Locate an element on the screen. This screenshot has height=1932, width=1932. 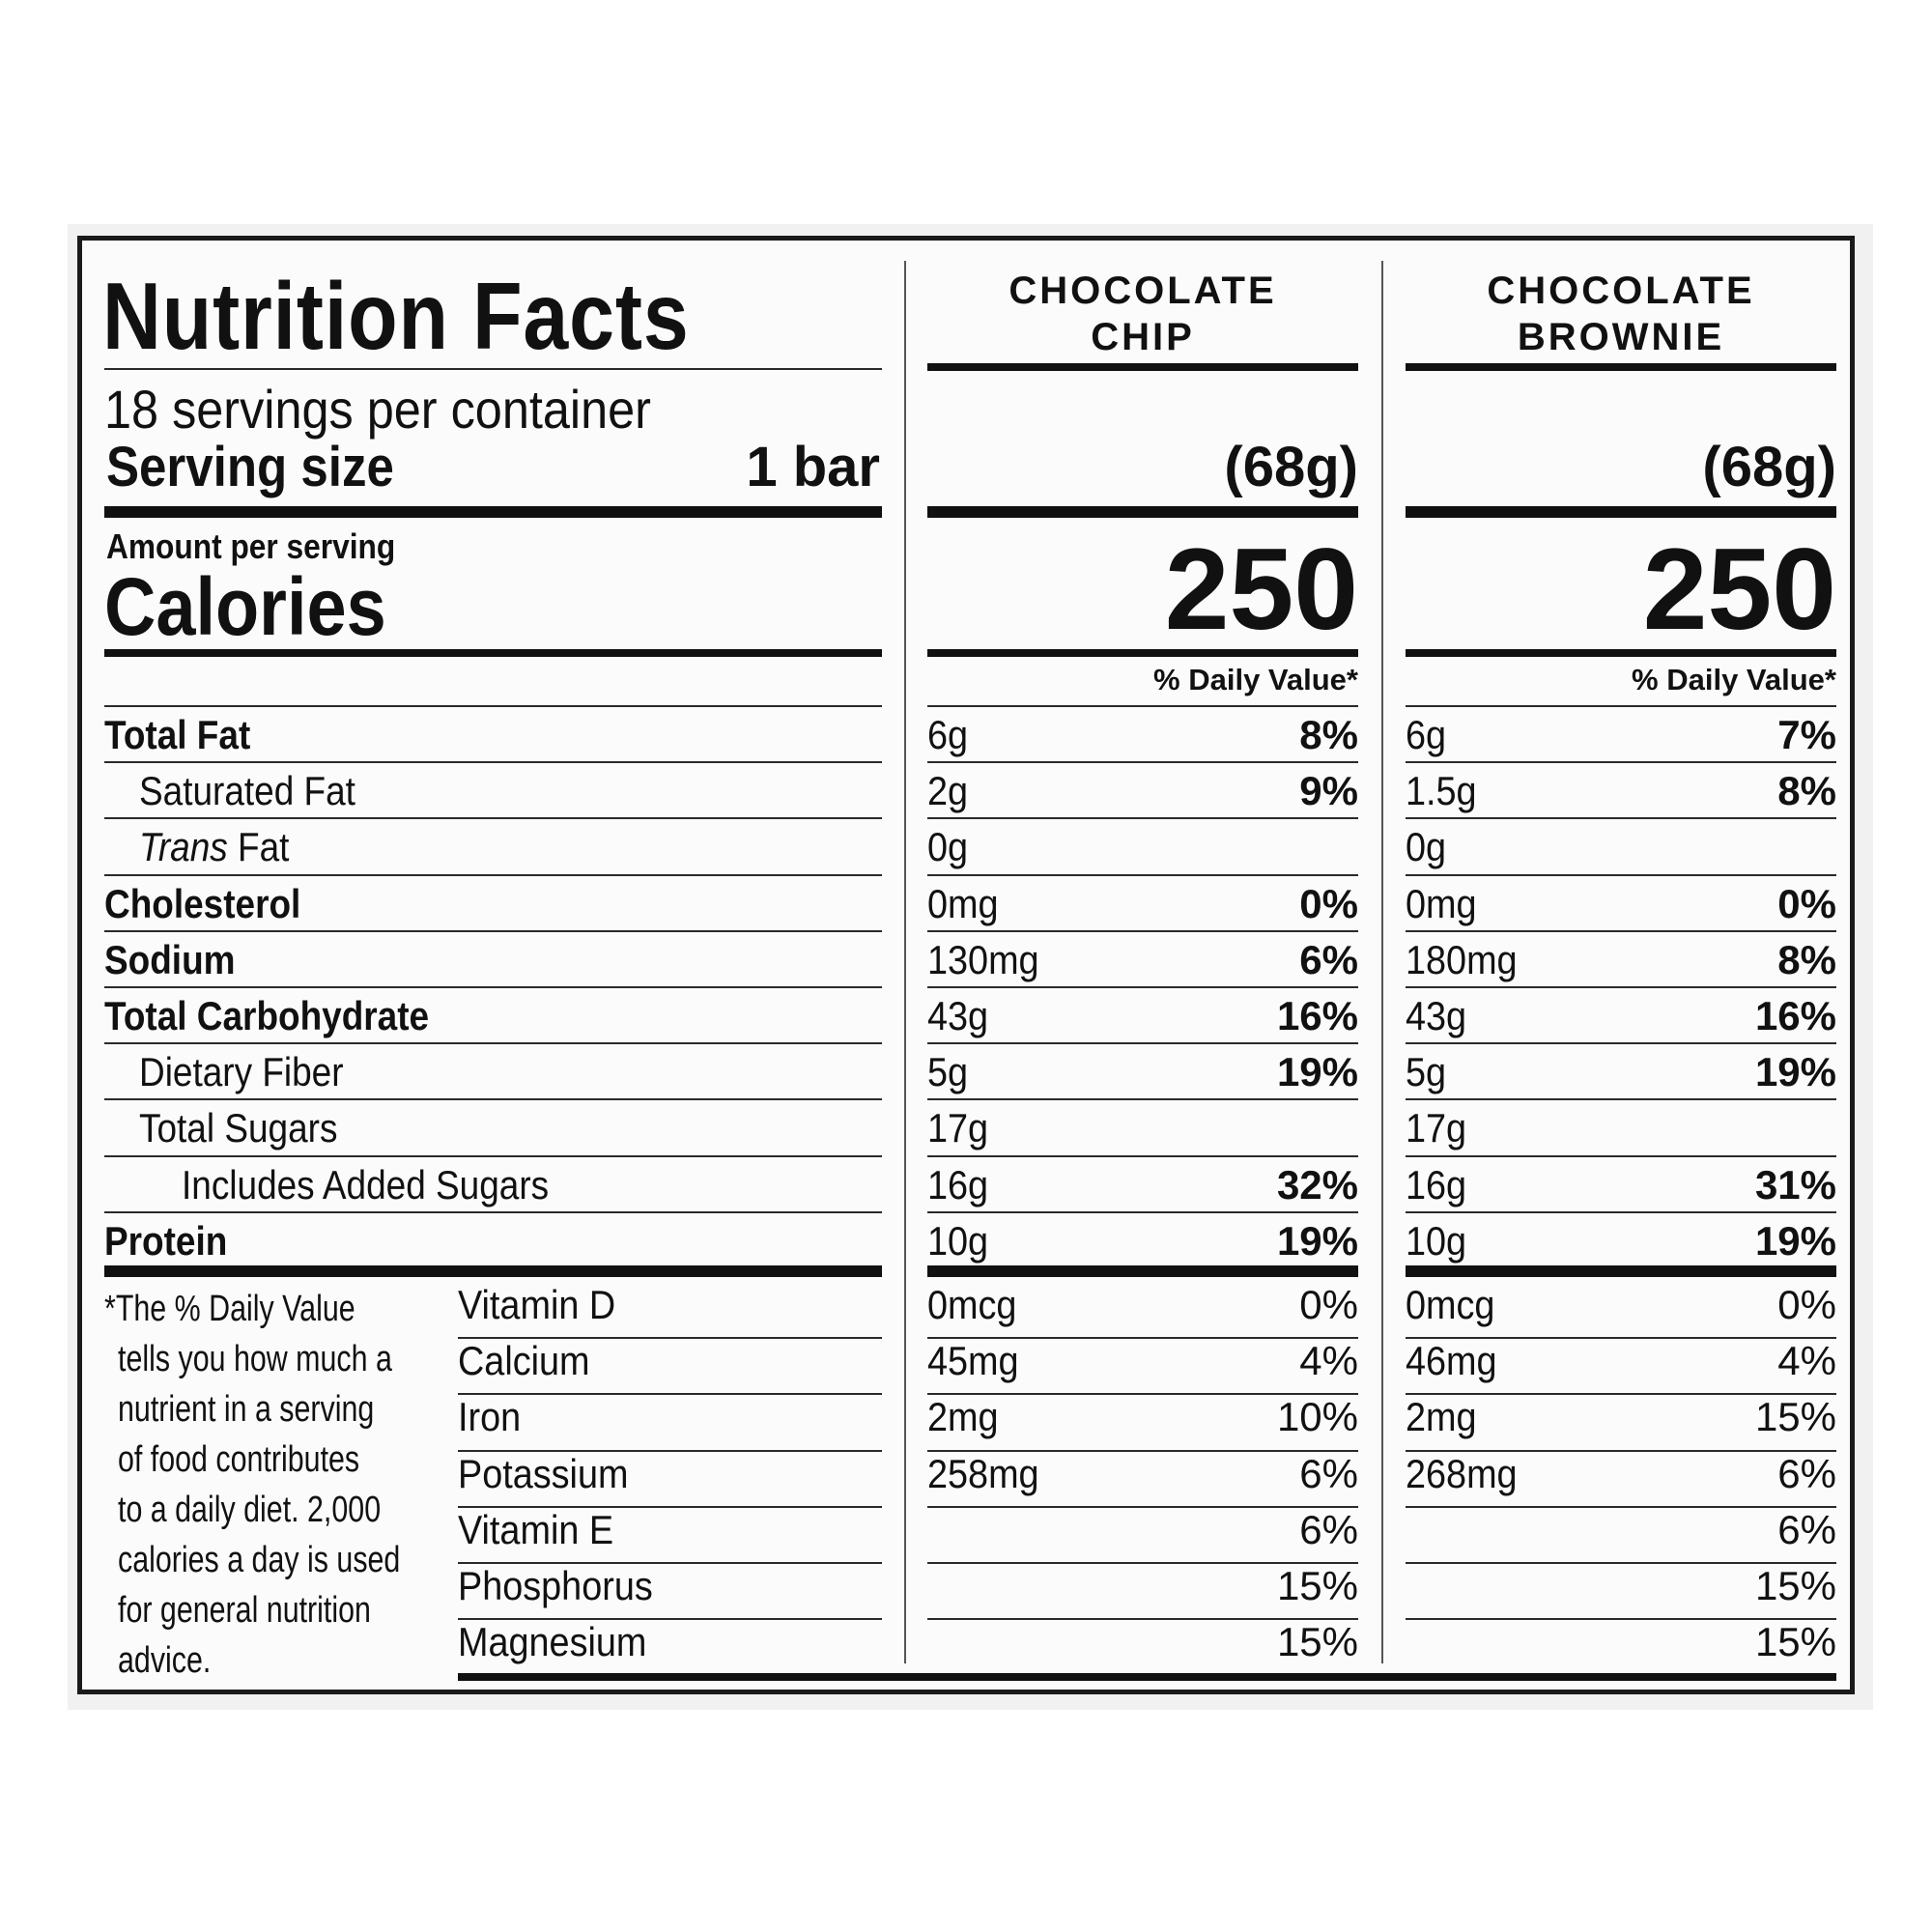
vitamin-amount: 268mg is located at coordinates (1462, 1473).